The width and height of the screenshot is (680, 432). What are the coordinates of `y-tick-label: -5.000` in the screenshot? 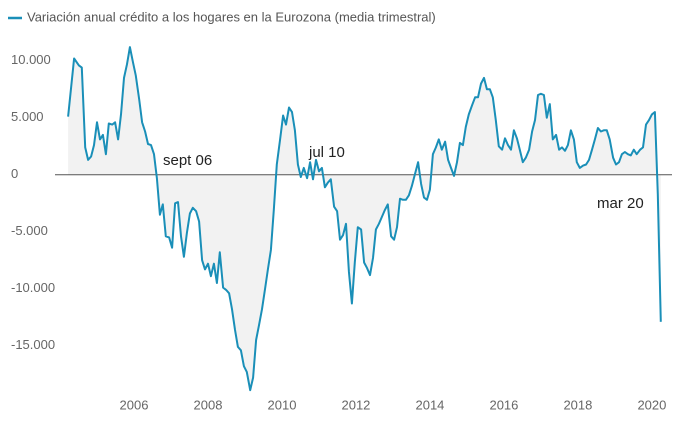 It's located at (29, 230).